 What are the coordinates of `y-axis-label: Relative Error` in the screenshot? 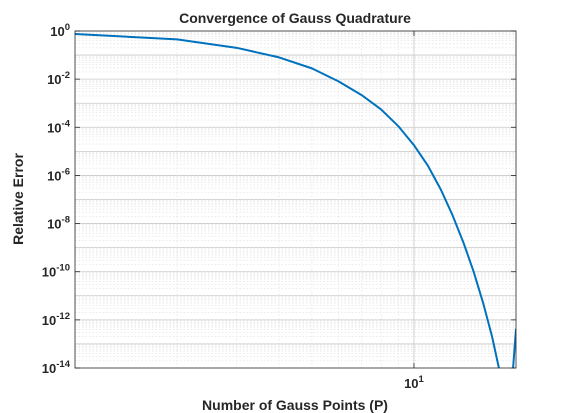 It's located at (18, 199).